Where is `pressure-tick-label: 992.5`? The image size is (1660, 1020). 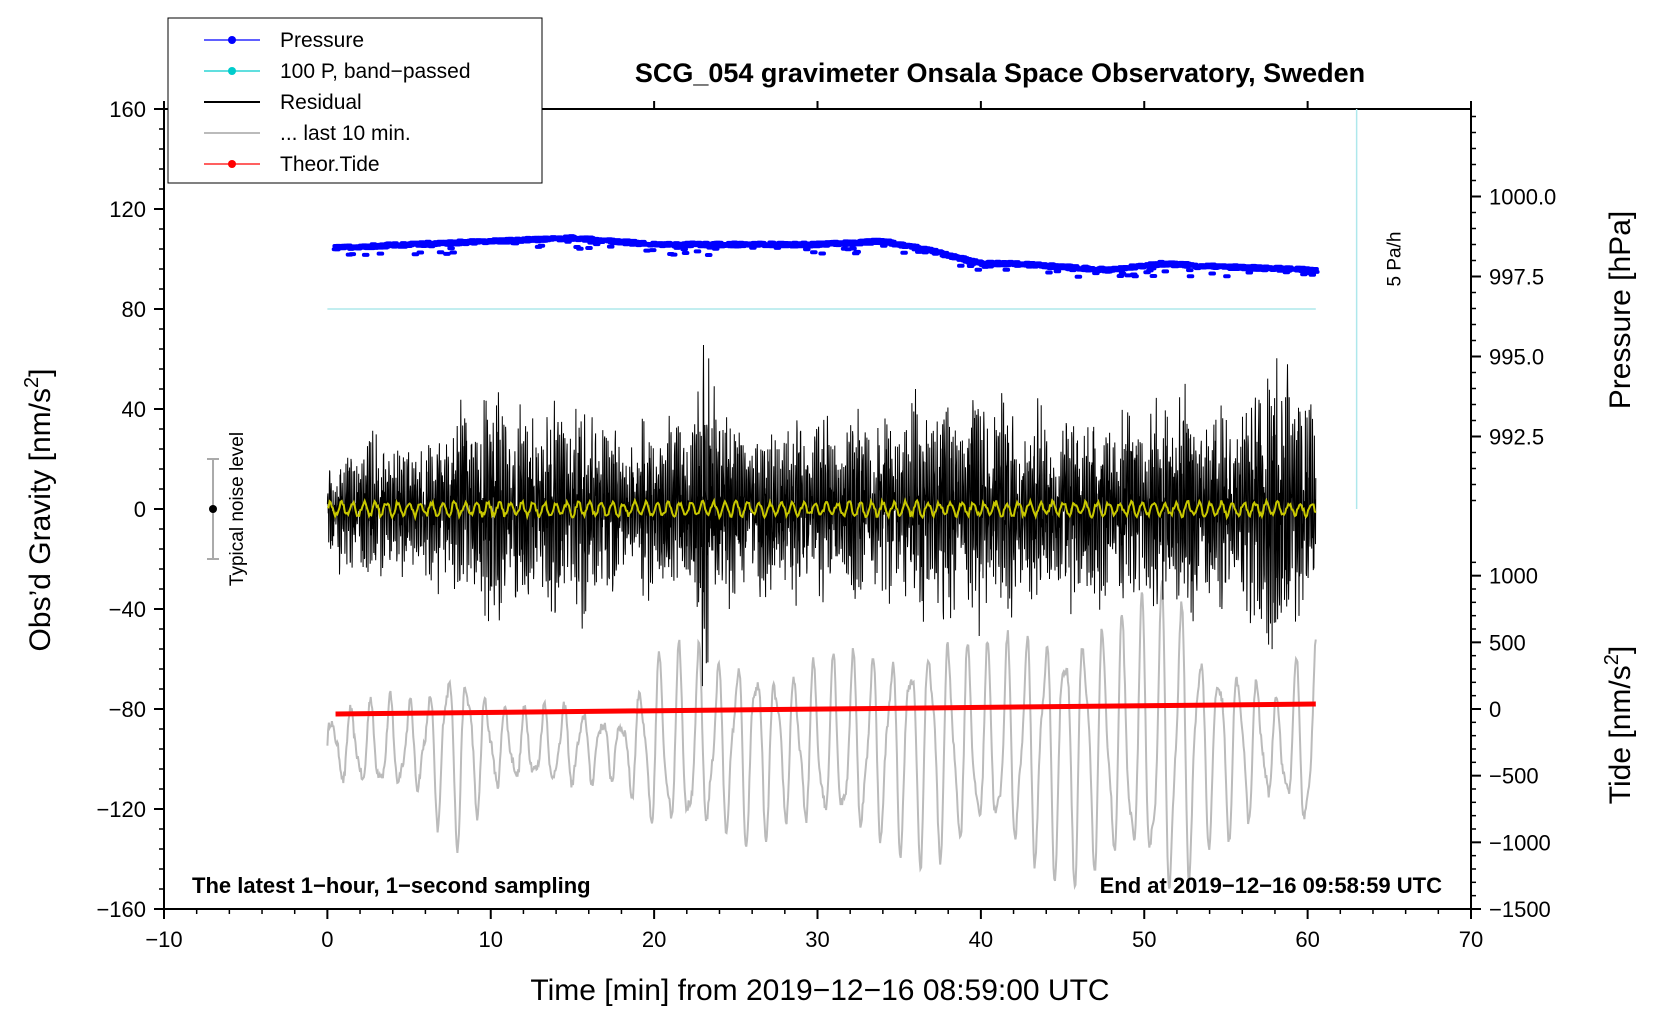
pressure-tick-label: 992.5 is located at coordinates (1516, 437).